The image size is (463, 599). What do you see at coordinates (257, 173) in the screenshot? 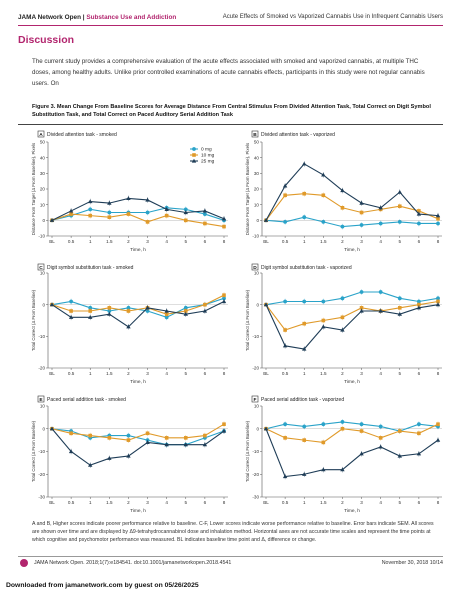
I see `y-tick-label: 30` at bounding box center [257, 173].